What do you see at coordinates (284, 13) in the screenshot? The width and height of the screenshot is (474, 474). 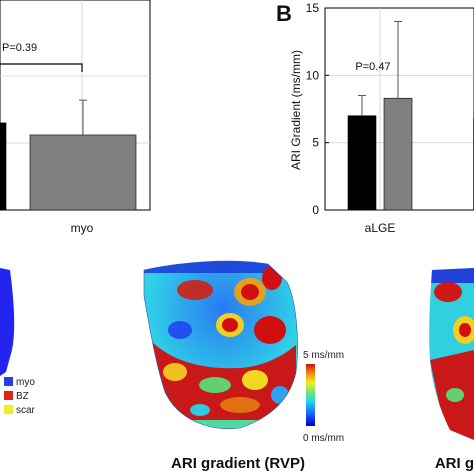 I see `panel-b-letter: B` at bounding box center [284, 13].